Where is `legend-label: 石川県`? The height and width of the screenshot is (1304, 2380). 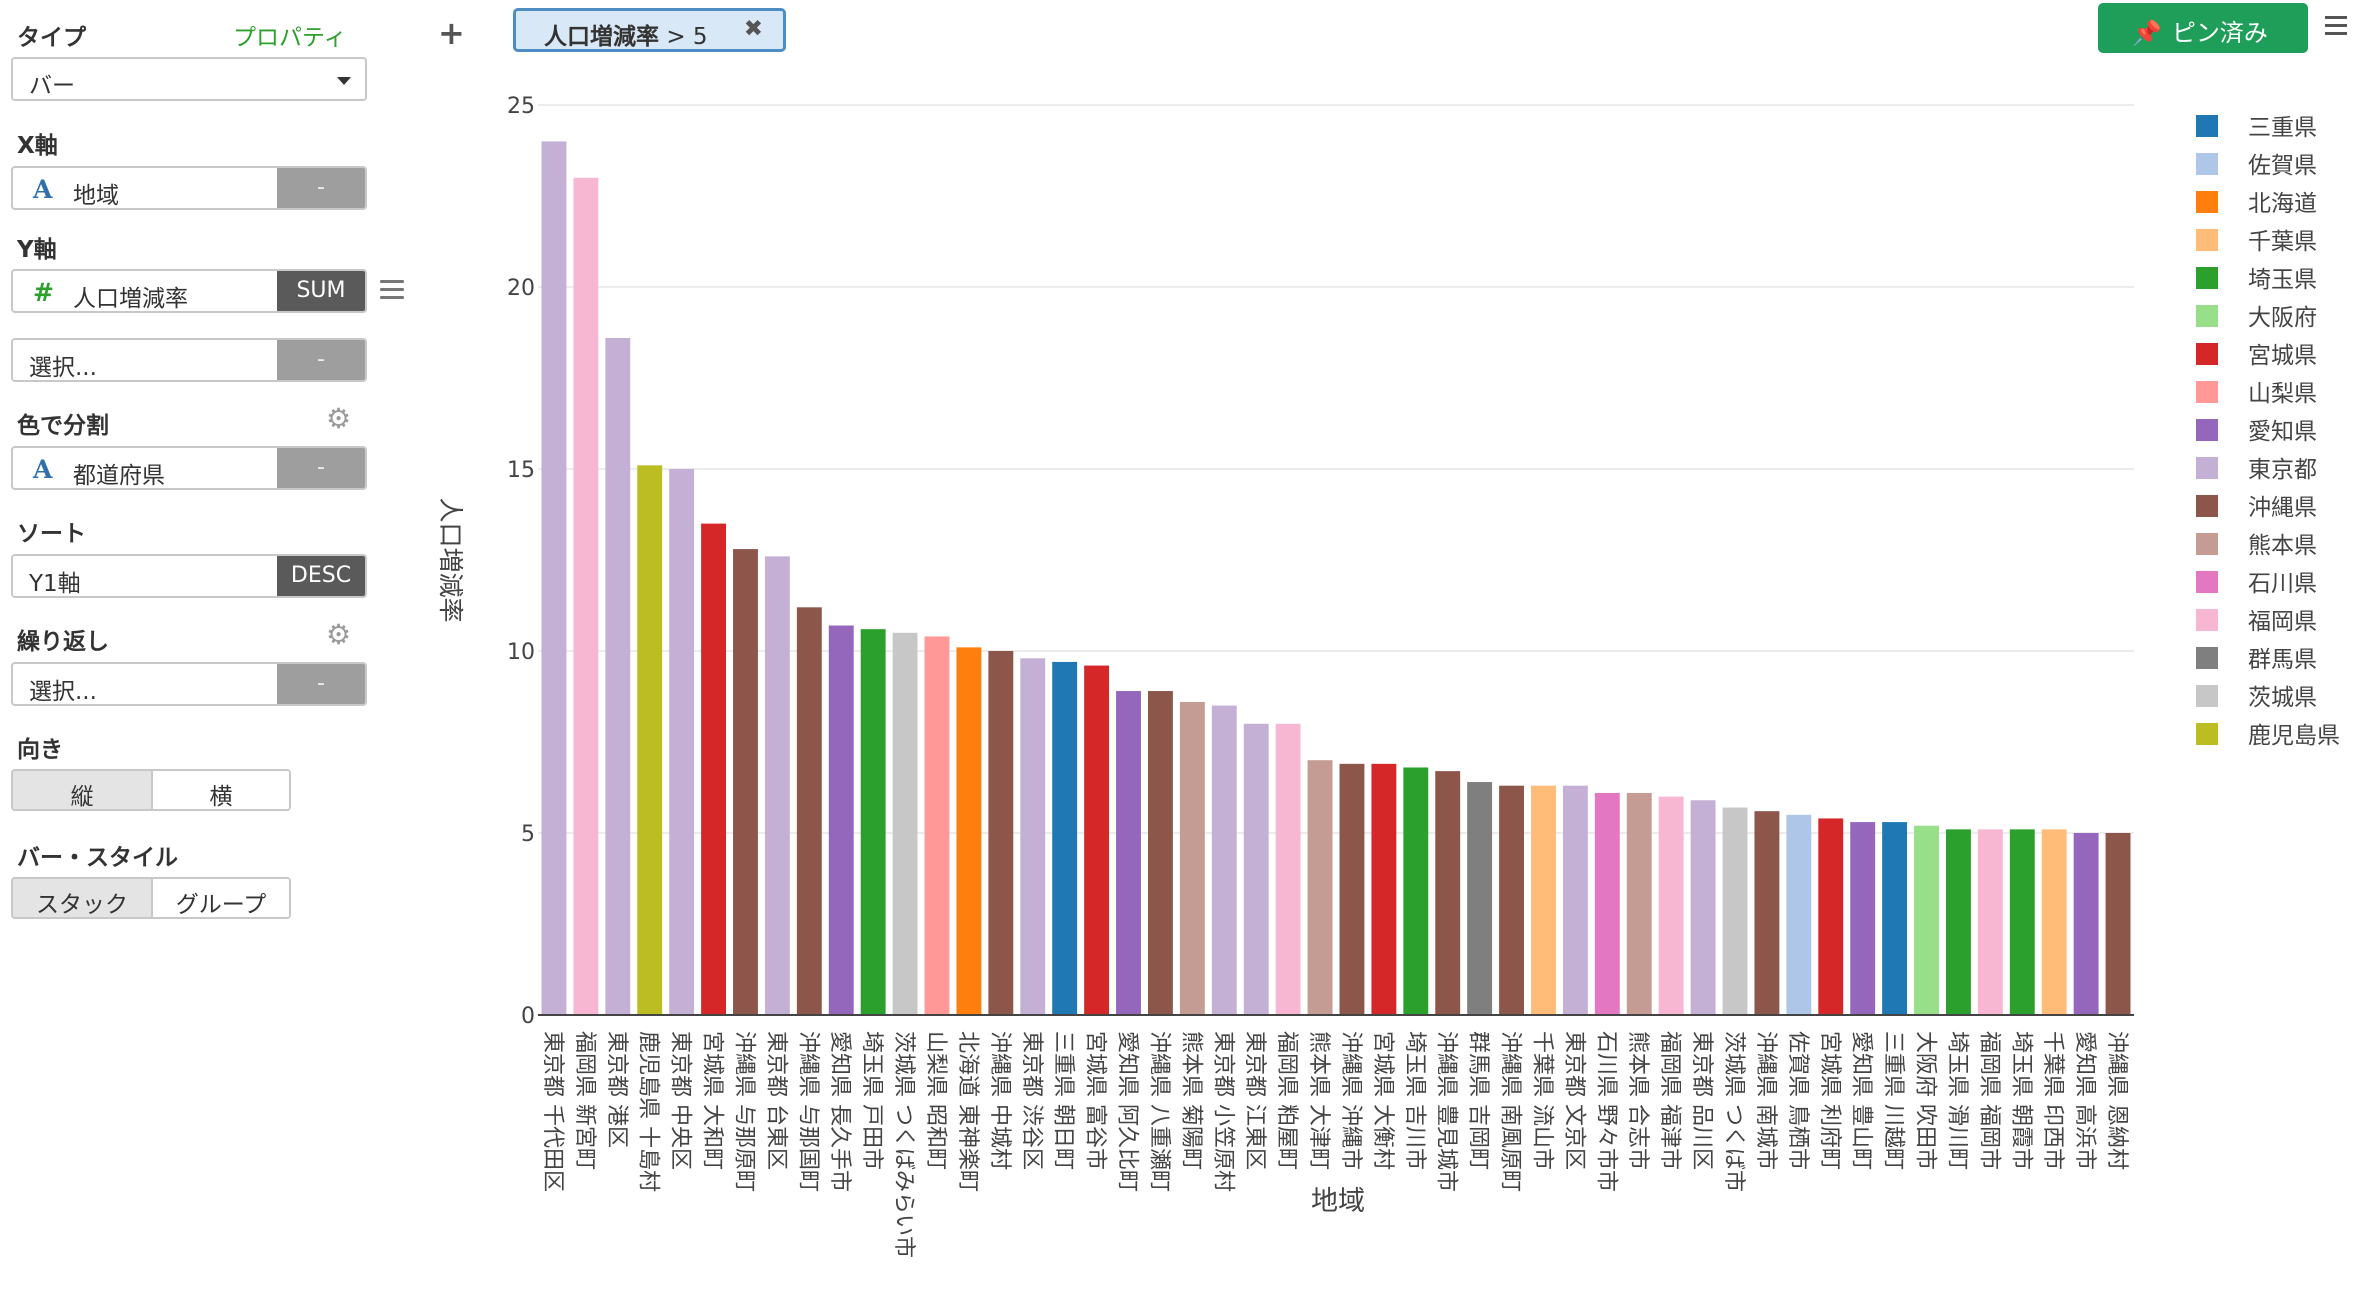
legend-label: 石川県 is located at coordinates (2282, 584).